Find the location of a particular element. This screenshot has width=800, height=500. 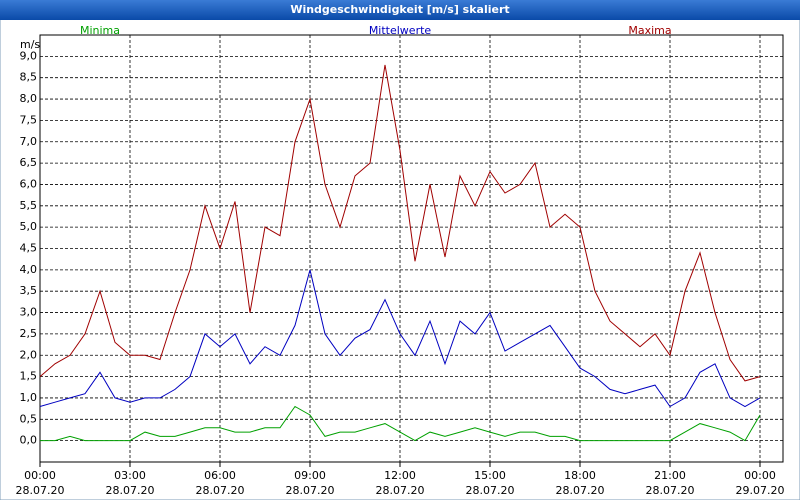

x-tick-date: 29.07.20 is located at coordinates (760, 490).